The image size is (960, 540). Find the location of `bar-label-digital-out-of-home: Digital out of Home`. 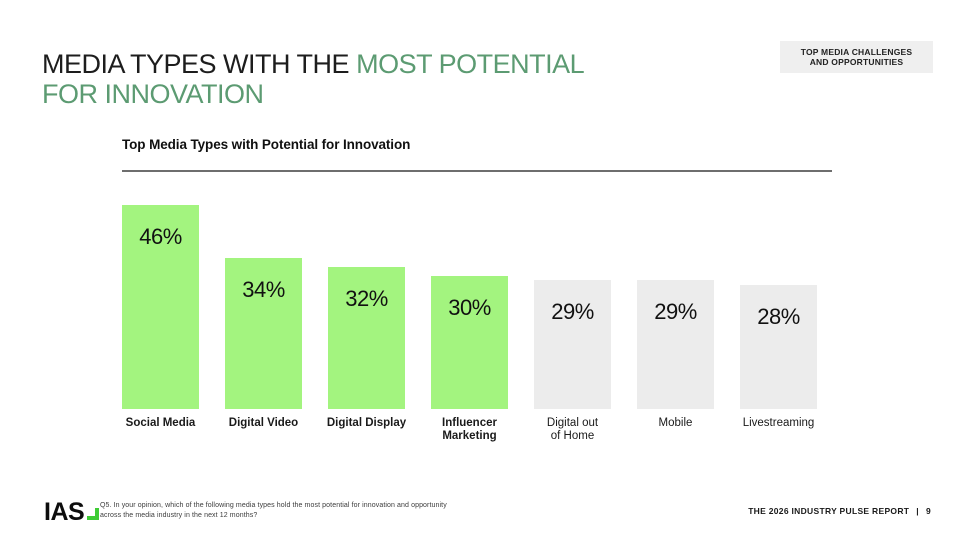

bar-label-digital-out-of-home: Digital out of Home is located at coordinates (572, 429).